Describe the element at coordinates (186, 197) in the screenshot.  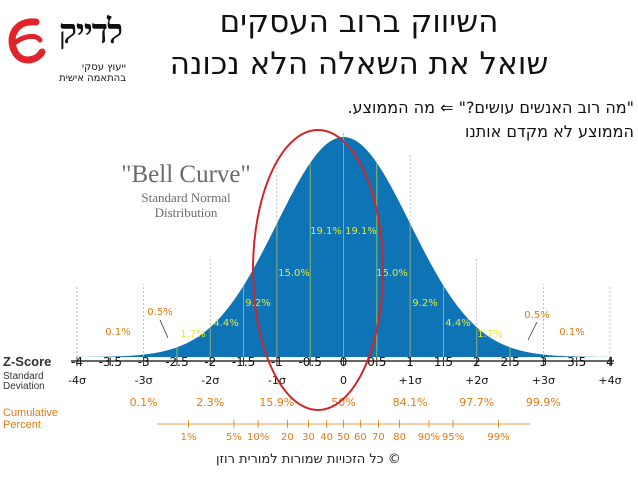
I see `chart-subtitle-line1: Standard Normal` at that location.